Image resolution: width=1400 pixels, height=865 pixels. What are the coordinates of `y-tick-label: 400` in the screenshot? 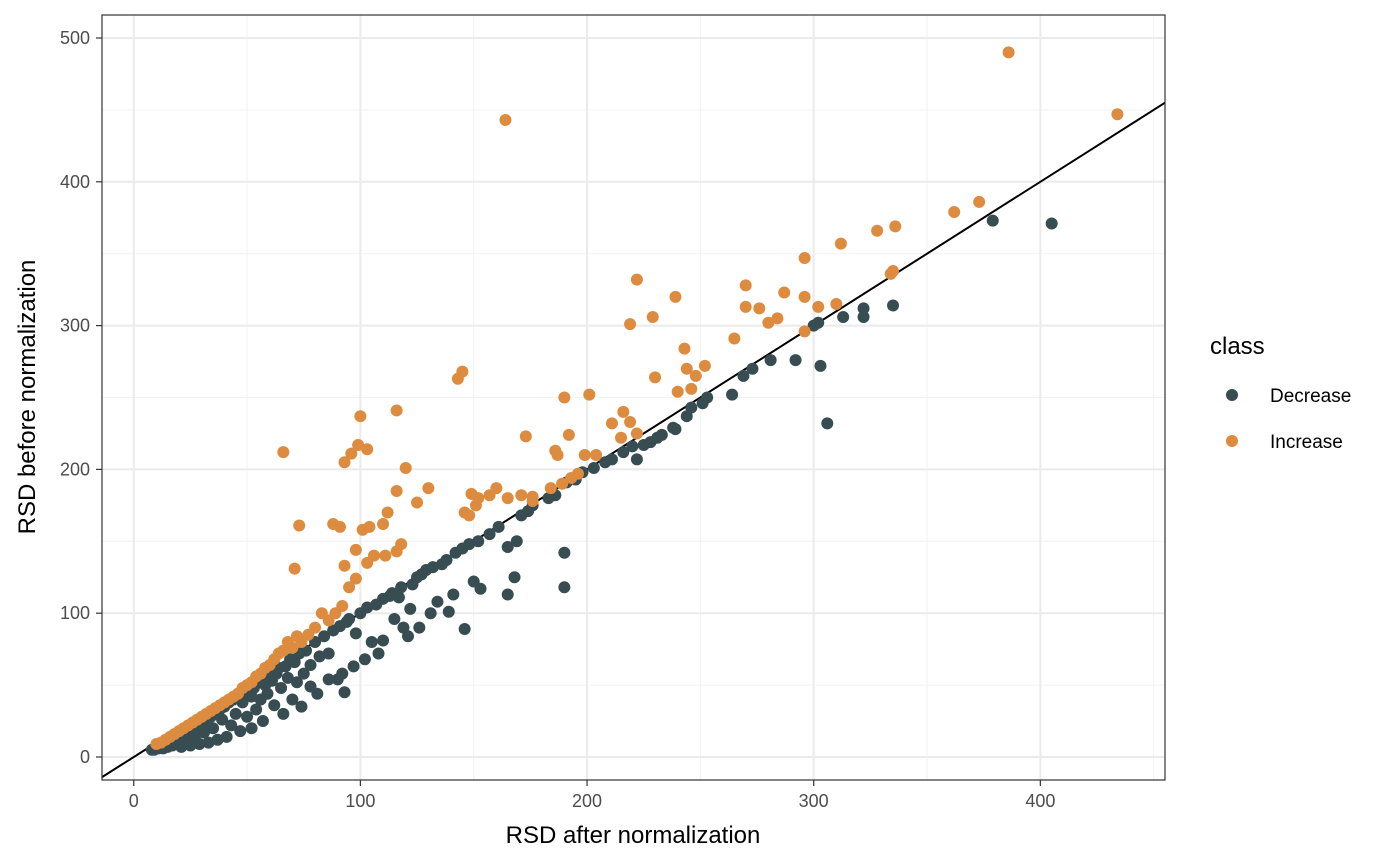 It's located at (75, 182).